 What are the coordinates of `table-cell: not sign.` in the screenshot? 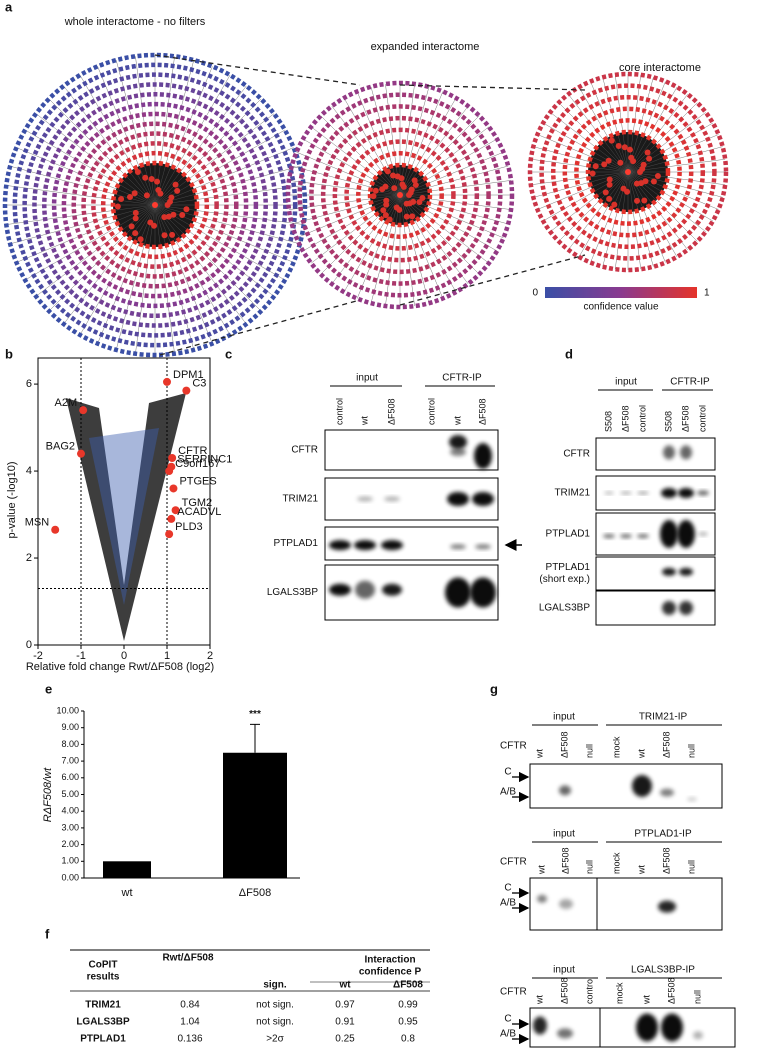 It's located at (275, 1005).